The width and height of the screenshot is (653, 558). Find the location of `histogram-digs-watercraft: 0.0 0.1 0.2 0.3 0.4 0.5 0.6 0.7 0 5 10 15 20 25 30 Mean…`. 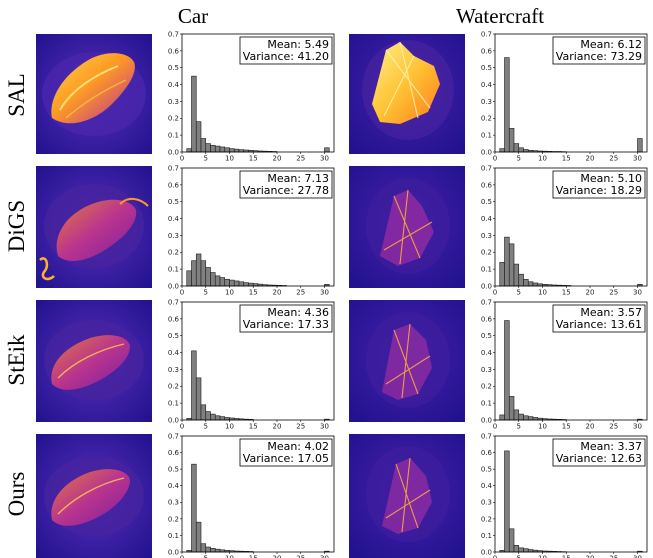

histogram-digs-watercraft: 0.0 0.1 0.2 0.3 0.4 0.5 0.6 0.7 0 5 10 15 20 25 30 Mean… is located at coordinates (564, 230).